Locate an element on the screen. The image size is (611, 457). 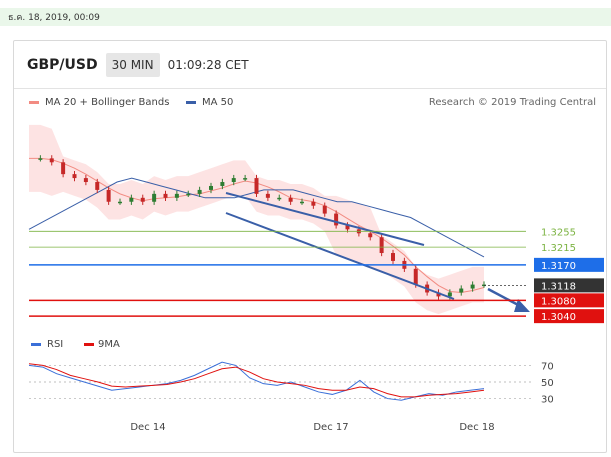
rsi-tick-label: 30 is located at coordinates (547, 400).